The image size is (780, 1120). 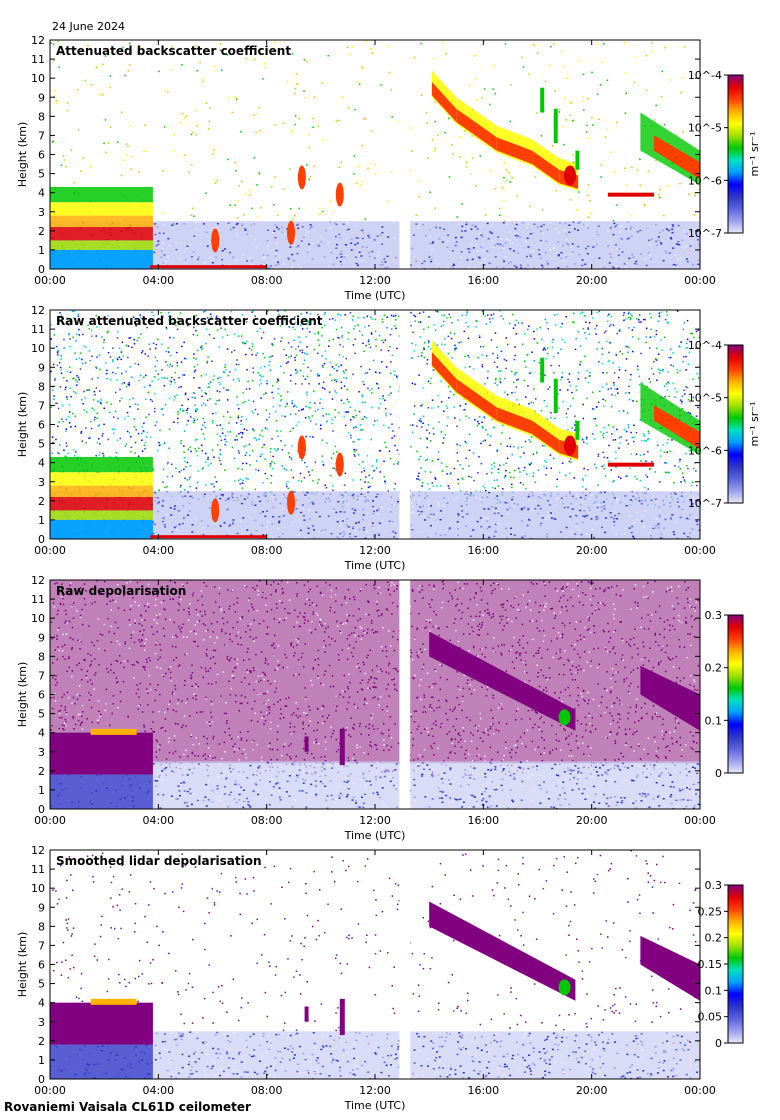 What do you see at coordinates (189, 321) in the screenshot?
I see `panel-title: Raw attenuated backscatter coefficient` at bounding box center [189, 321].